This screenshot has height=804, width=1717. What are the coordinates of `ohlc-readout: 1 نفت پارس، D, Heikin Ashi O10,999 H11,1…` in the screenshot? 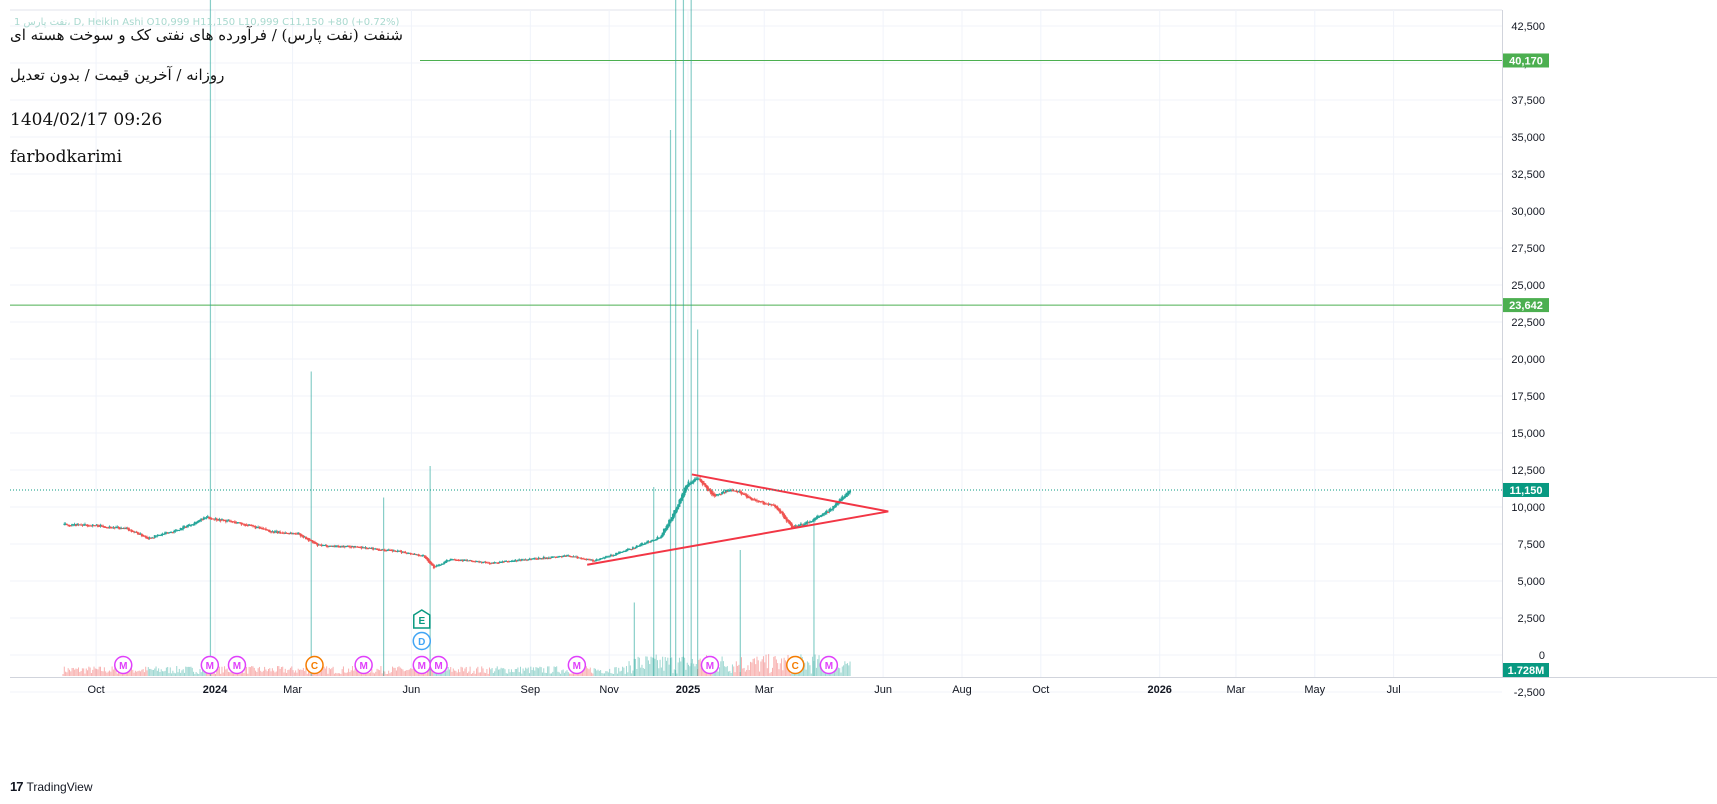 It's located at (207, 22).